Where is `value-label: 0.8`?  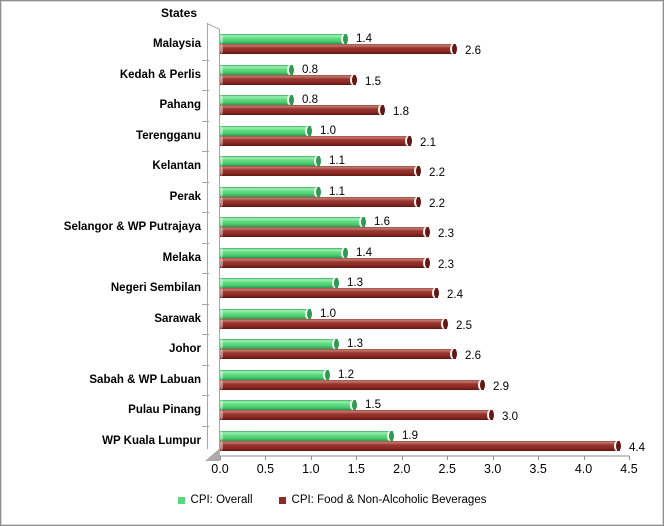
value-label: 0.8 is located at coordinates (310, 100).